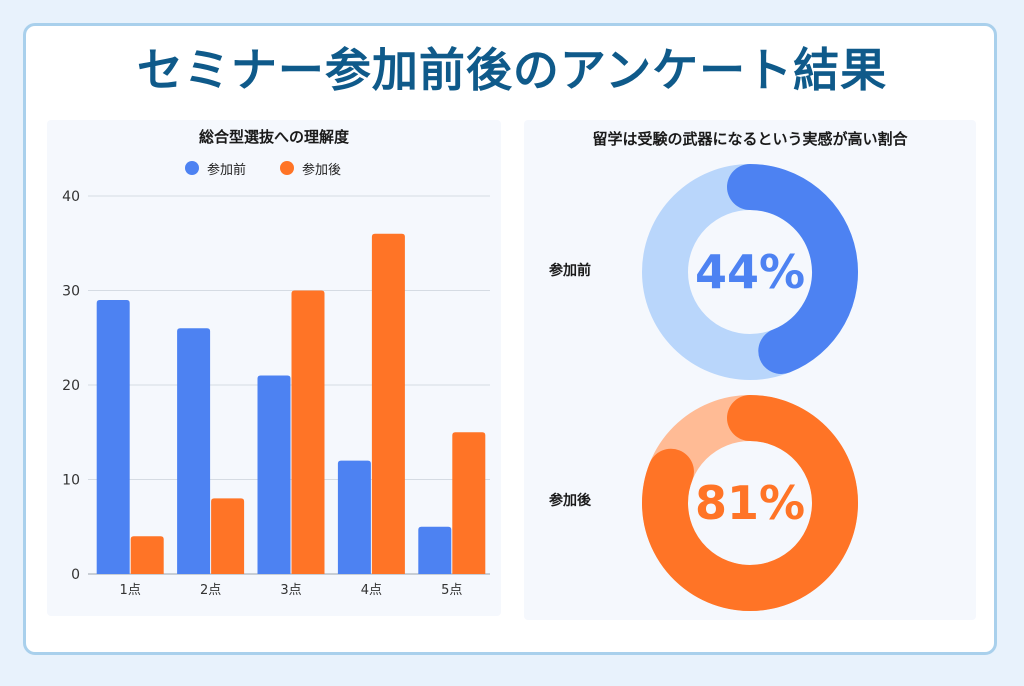 This screenshot has height=686, width=1024. I want to click on donut-arc-before, so click(792, 269).